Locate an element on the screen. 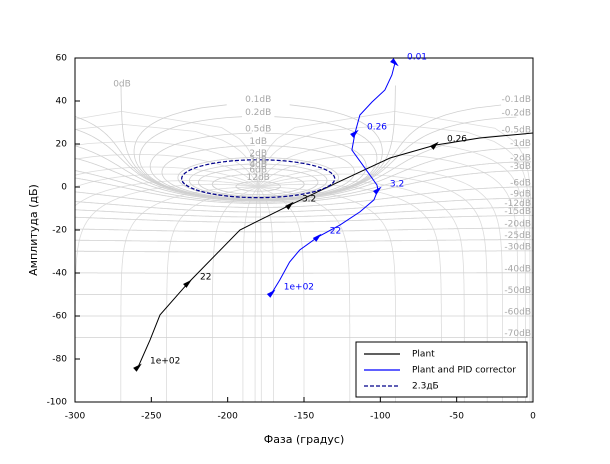  grid-label: -20dB is located at coordinates (517, 225).